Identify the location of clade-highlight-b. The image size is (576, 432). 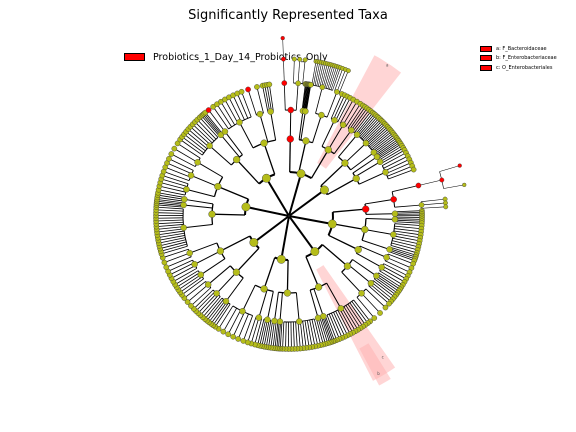
(356, 323).